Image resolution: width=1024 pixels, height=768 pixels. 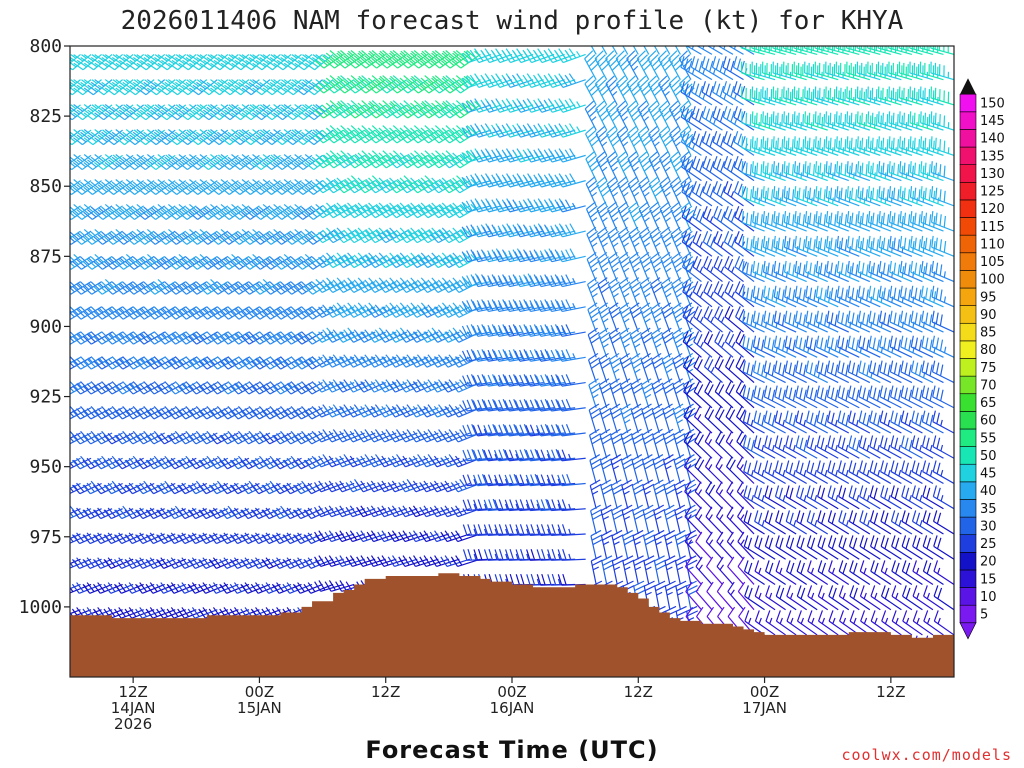 I want to click on colorbar-label: 50, so click(x=988, y=456).